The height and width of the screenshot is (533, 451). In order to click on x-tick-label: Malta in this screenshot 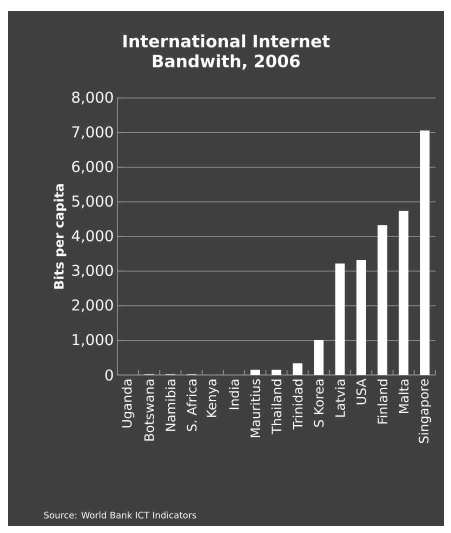, I will do `click(403, 396)`.